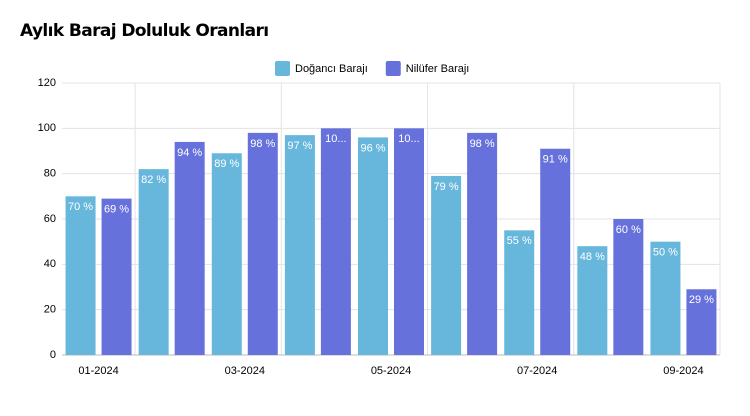 The width and height of the screenshot is (750, 416). What do you see at coordinates (116, 210) in the screenshot?
I see `value-label: 69 %` at bounding box center [116, 210].